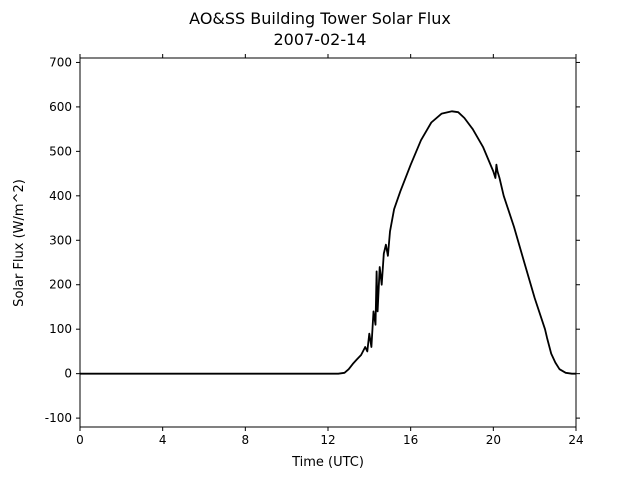 The width and height of the screenshot is (640, 480). What do you see at coordinates (60, 285) in the screenshot?
I see `y-tick-label: 200` at bounding box center [60, 285].